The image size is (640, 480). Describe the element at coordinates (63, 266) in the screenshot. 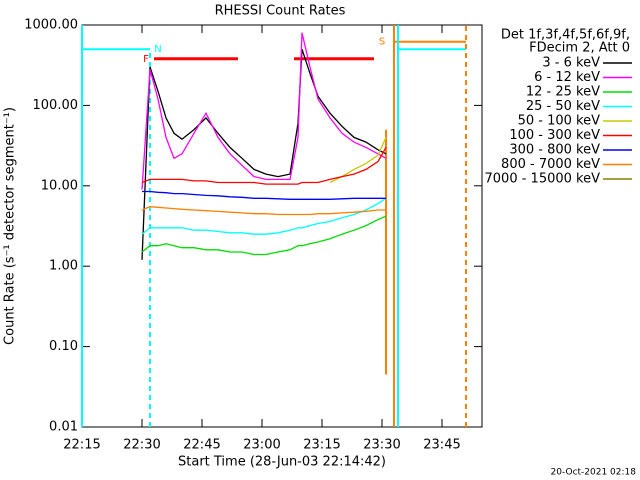

I see `y-tick-label: 1.00` at that location.